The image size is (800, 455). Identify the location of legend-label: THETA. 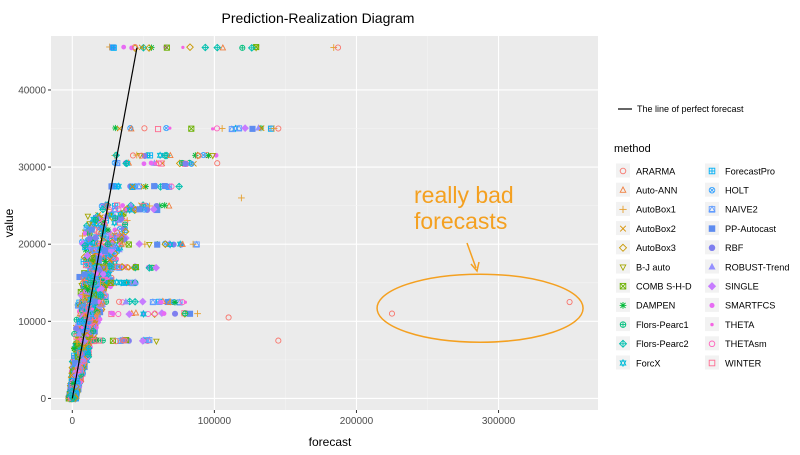
(740, 325).